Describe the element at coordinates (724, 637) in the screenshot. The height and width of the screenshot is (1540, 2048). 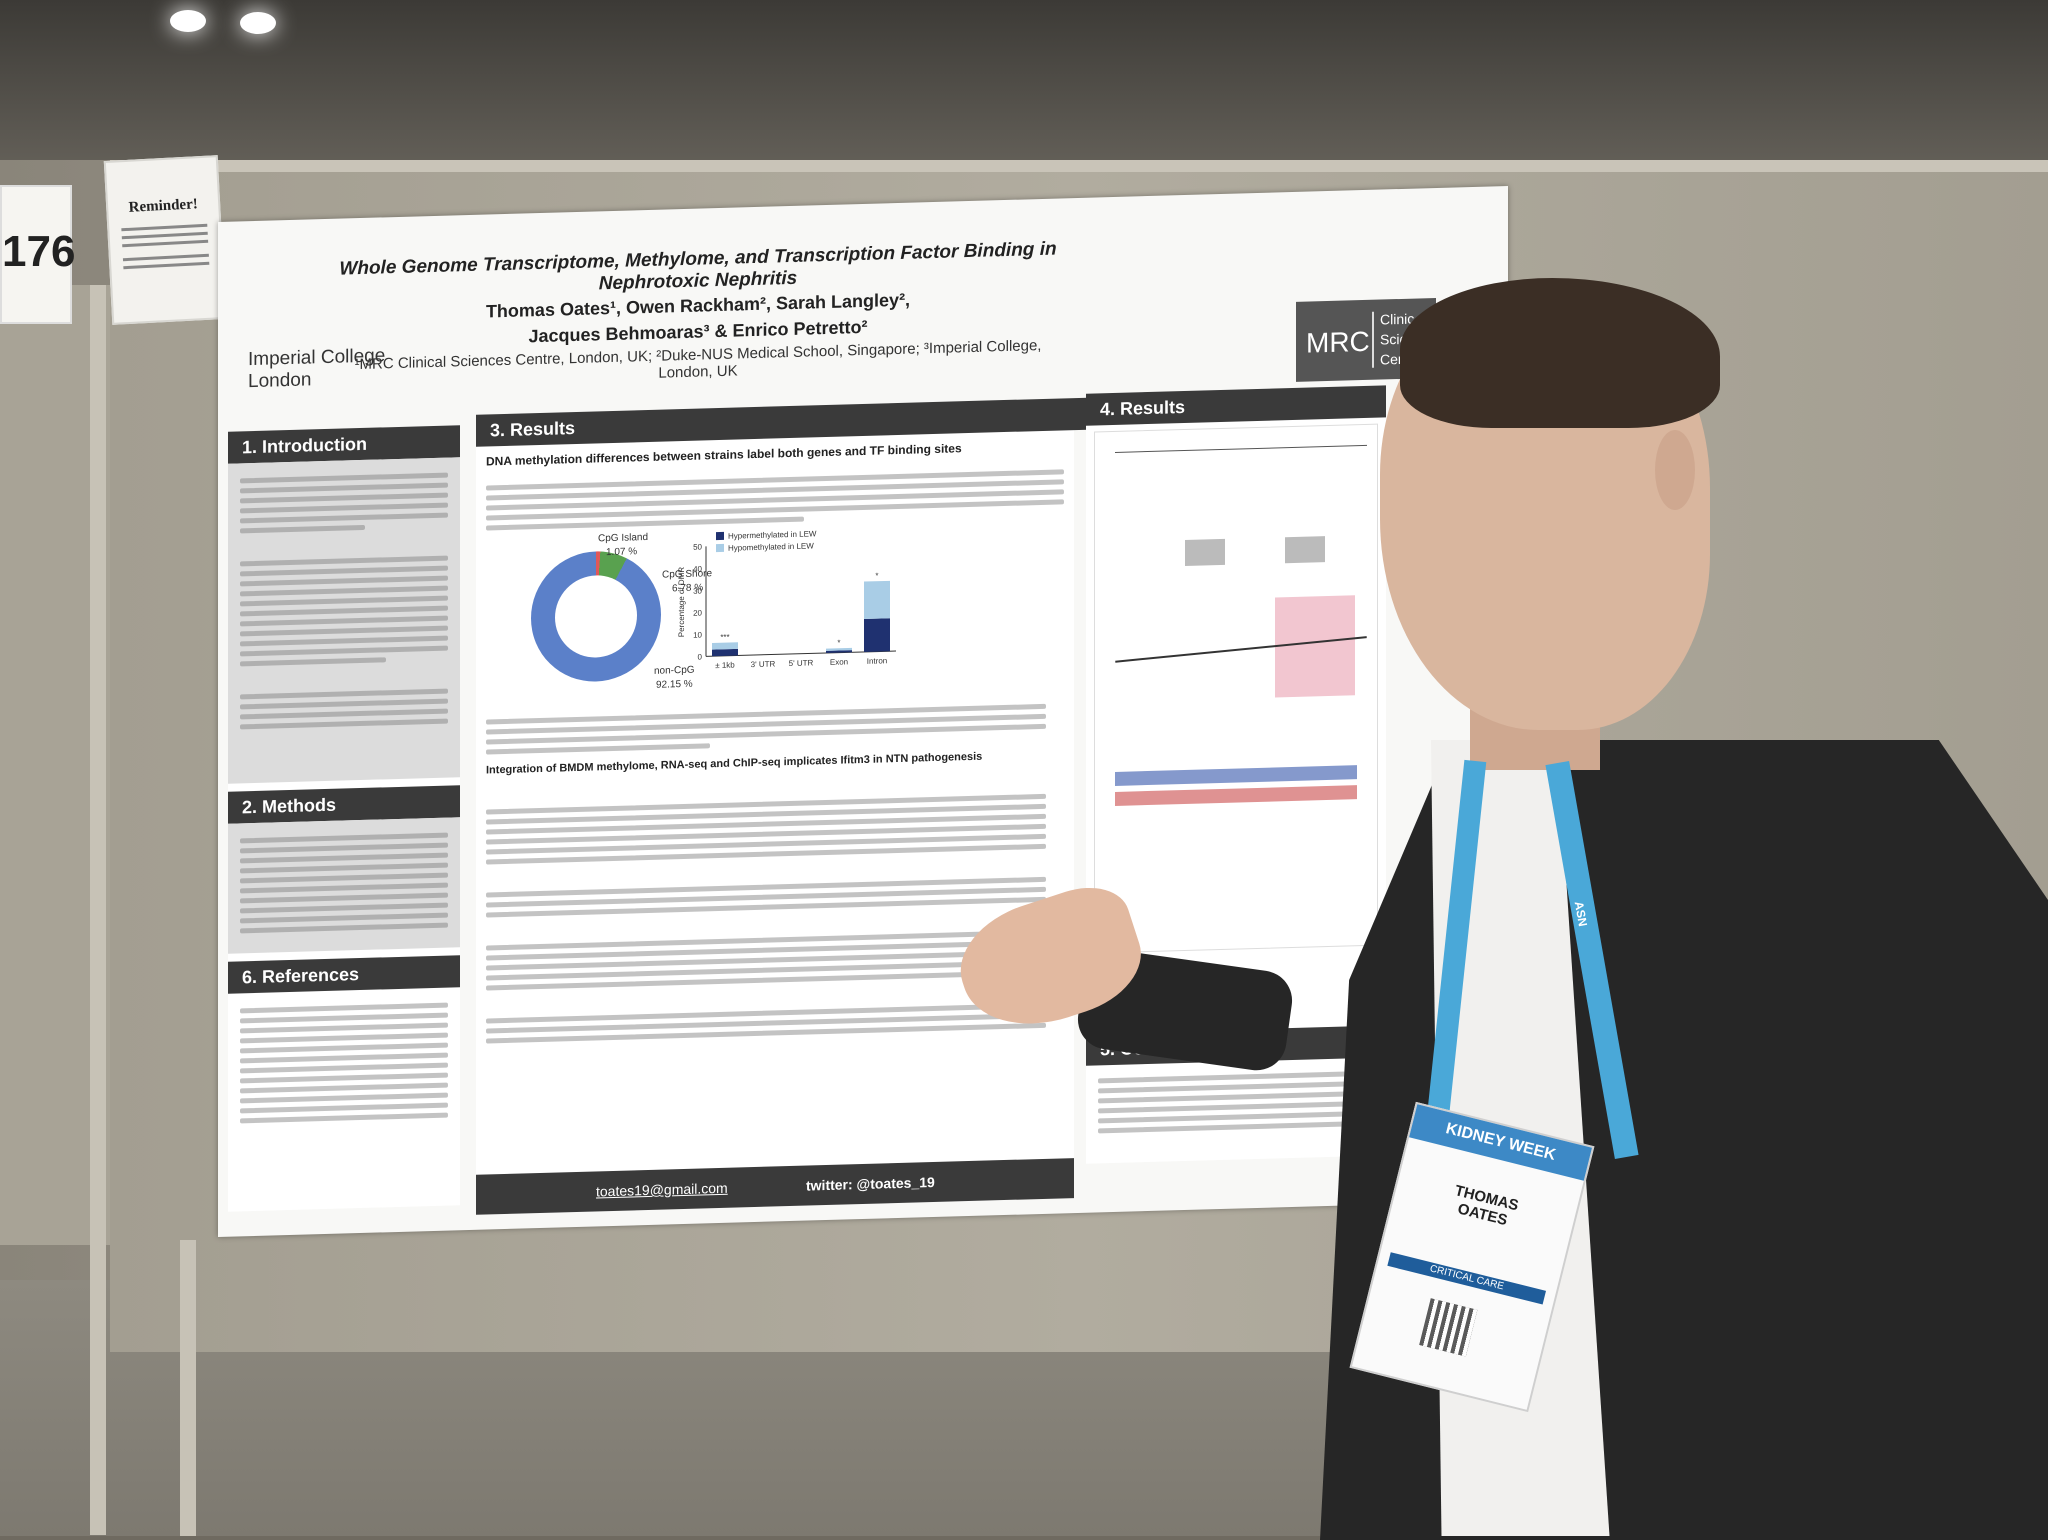
I see `significance-annotation: ***` at that location.